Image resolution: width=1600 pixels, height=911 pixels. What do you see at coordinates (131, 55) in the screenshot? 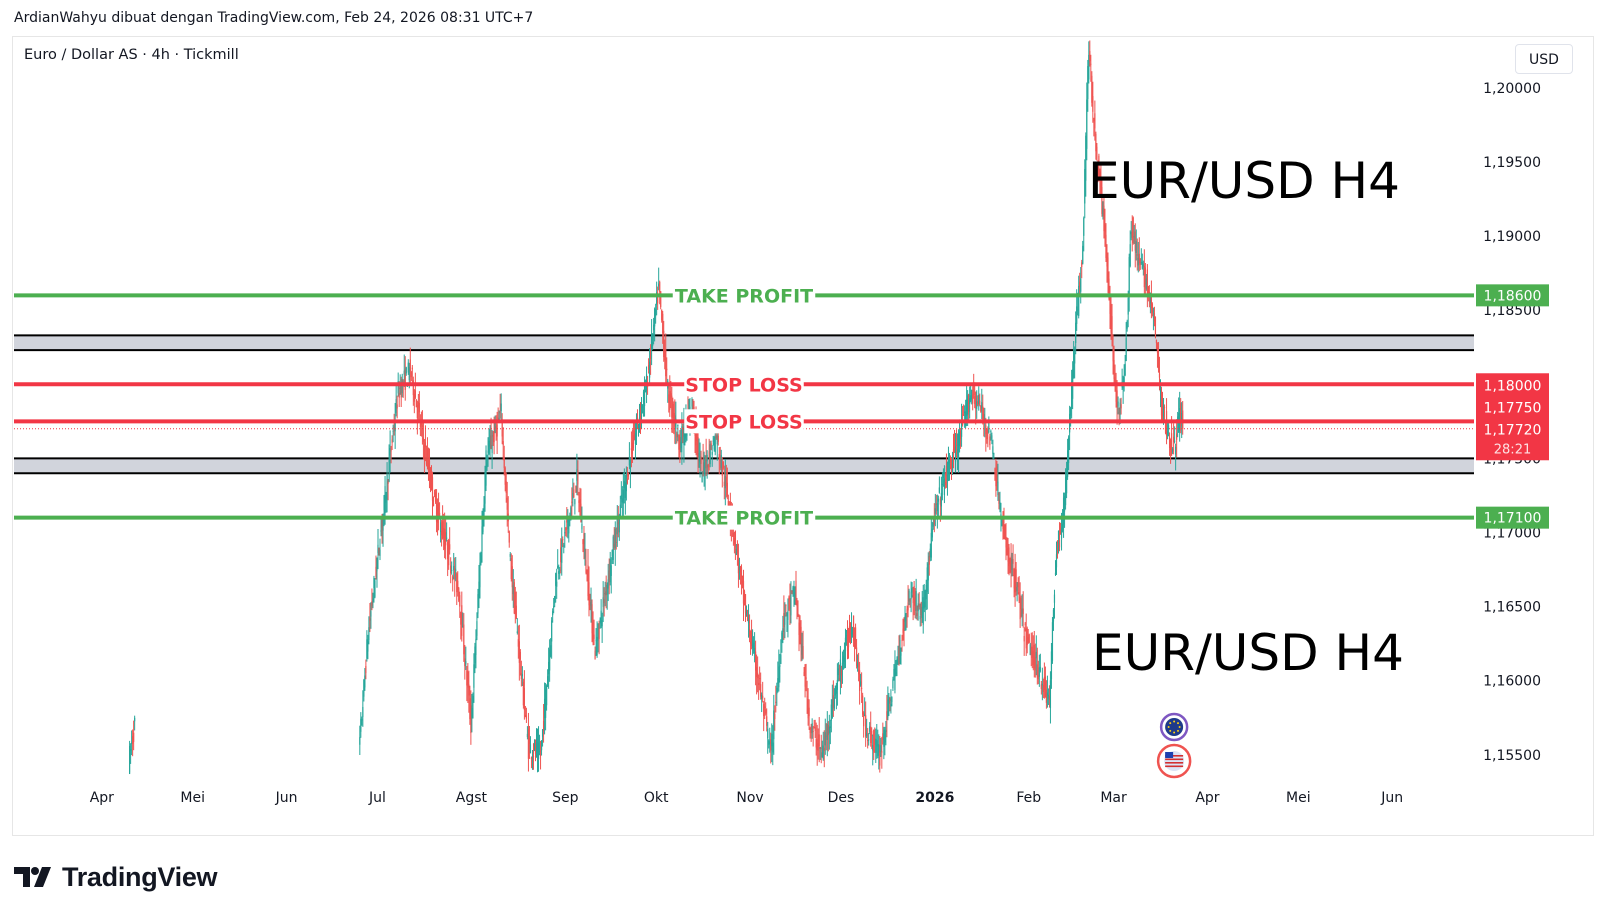
I see `symbol-title: Euro / Dollar AS · 4h · Tickmill` at bounding box center [131, 55].